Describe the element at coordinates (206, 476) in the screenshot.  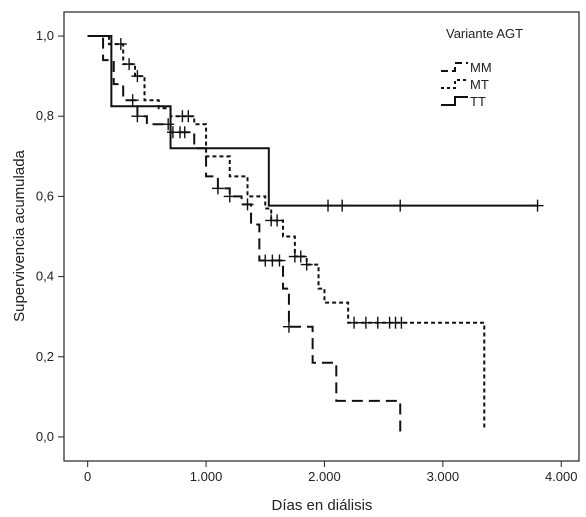
I see `x-tick-label: 1.000` at that location.